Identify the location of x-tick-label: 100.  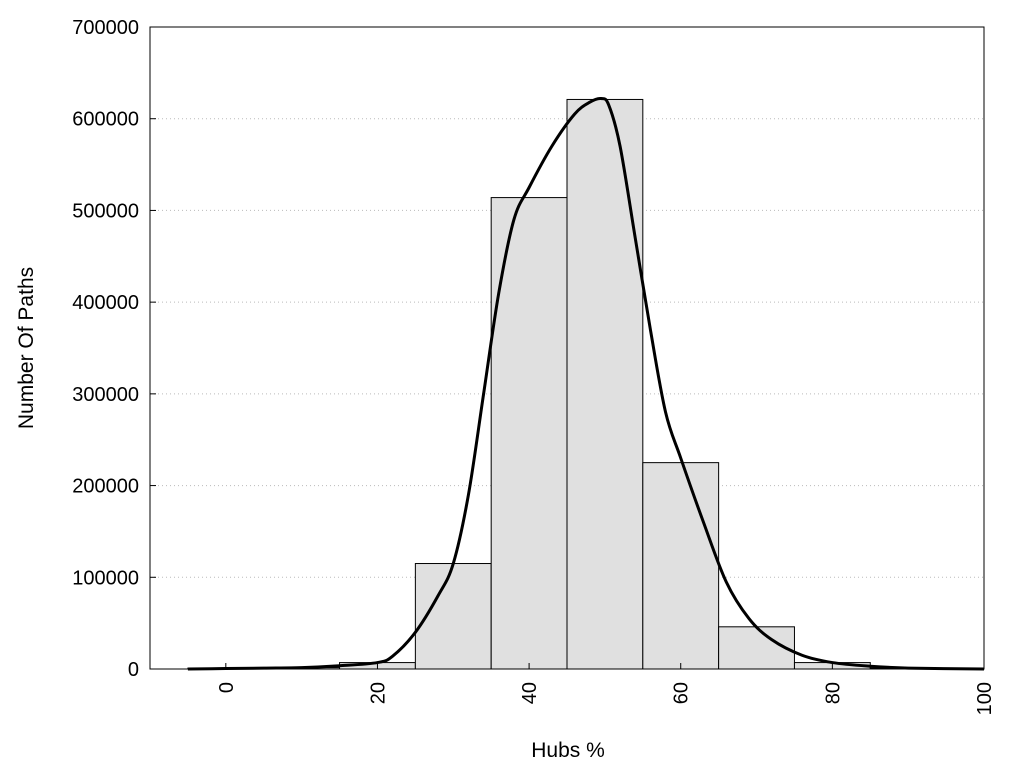
(985, 698).